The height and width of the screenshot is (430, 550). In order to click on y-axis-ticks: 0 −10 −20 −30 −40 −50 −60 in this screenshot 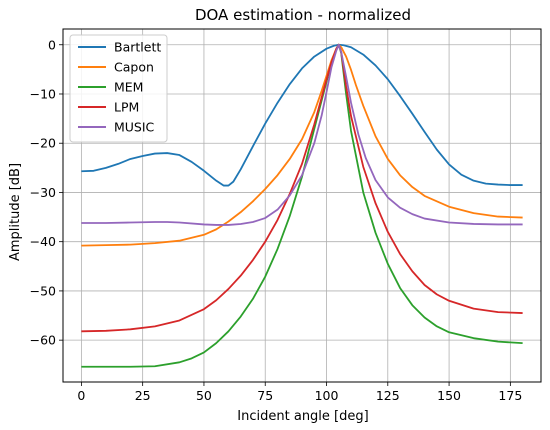, I will do `click(46, 192)`.